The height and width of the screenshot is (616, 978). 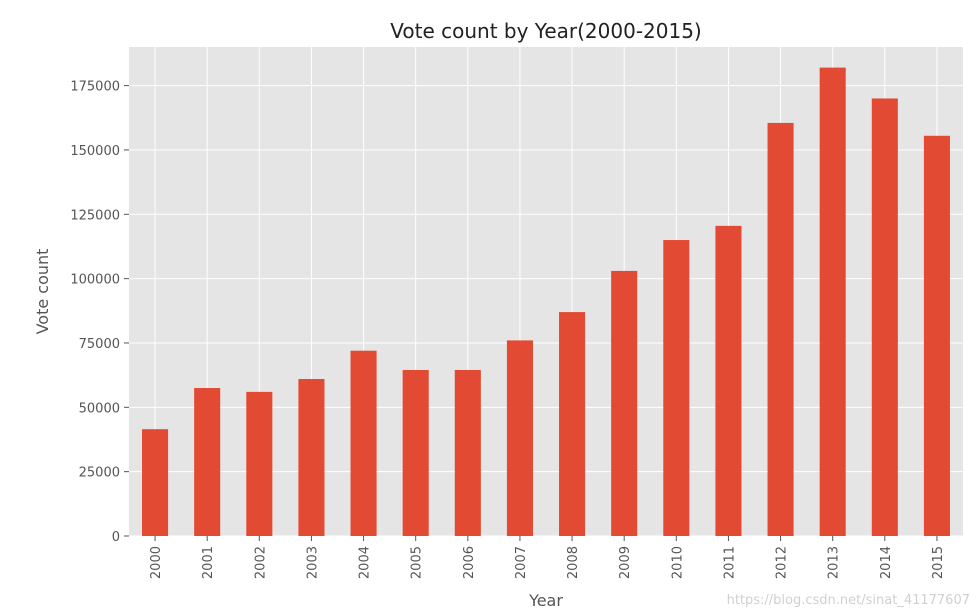 I want to click on x-tick-label: 2000, so click(x=156, y=562).